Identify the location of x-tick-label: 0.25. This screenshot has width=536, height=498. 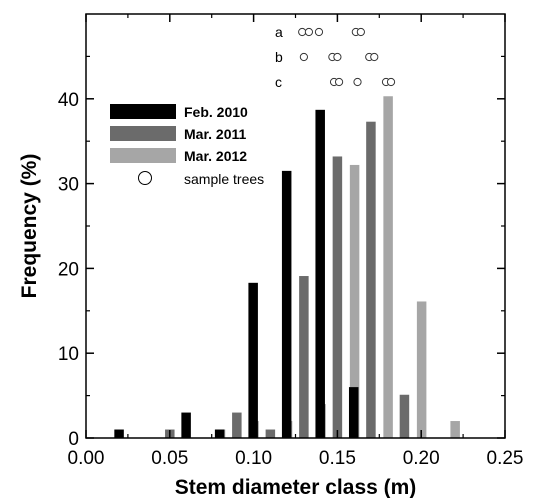
(505, 458).